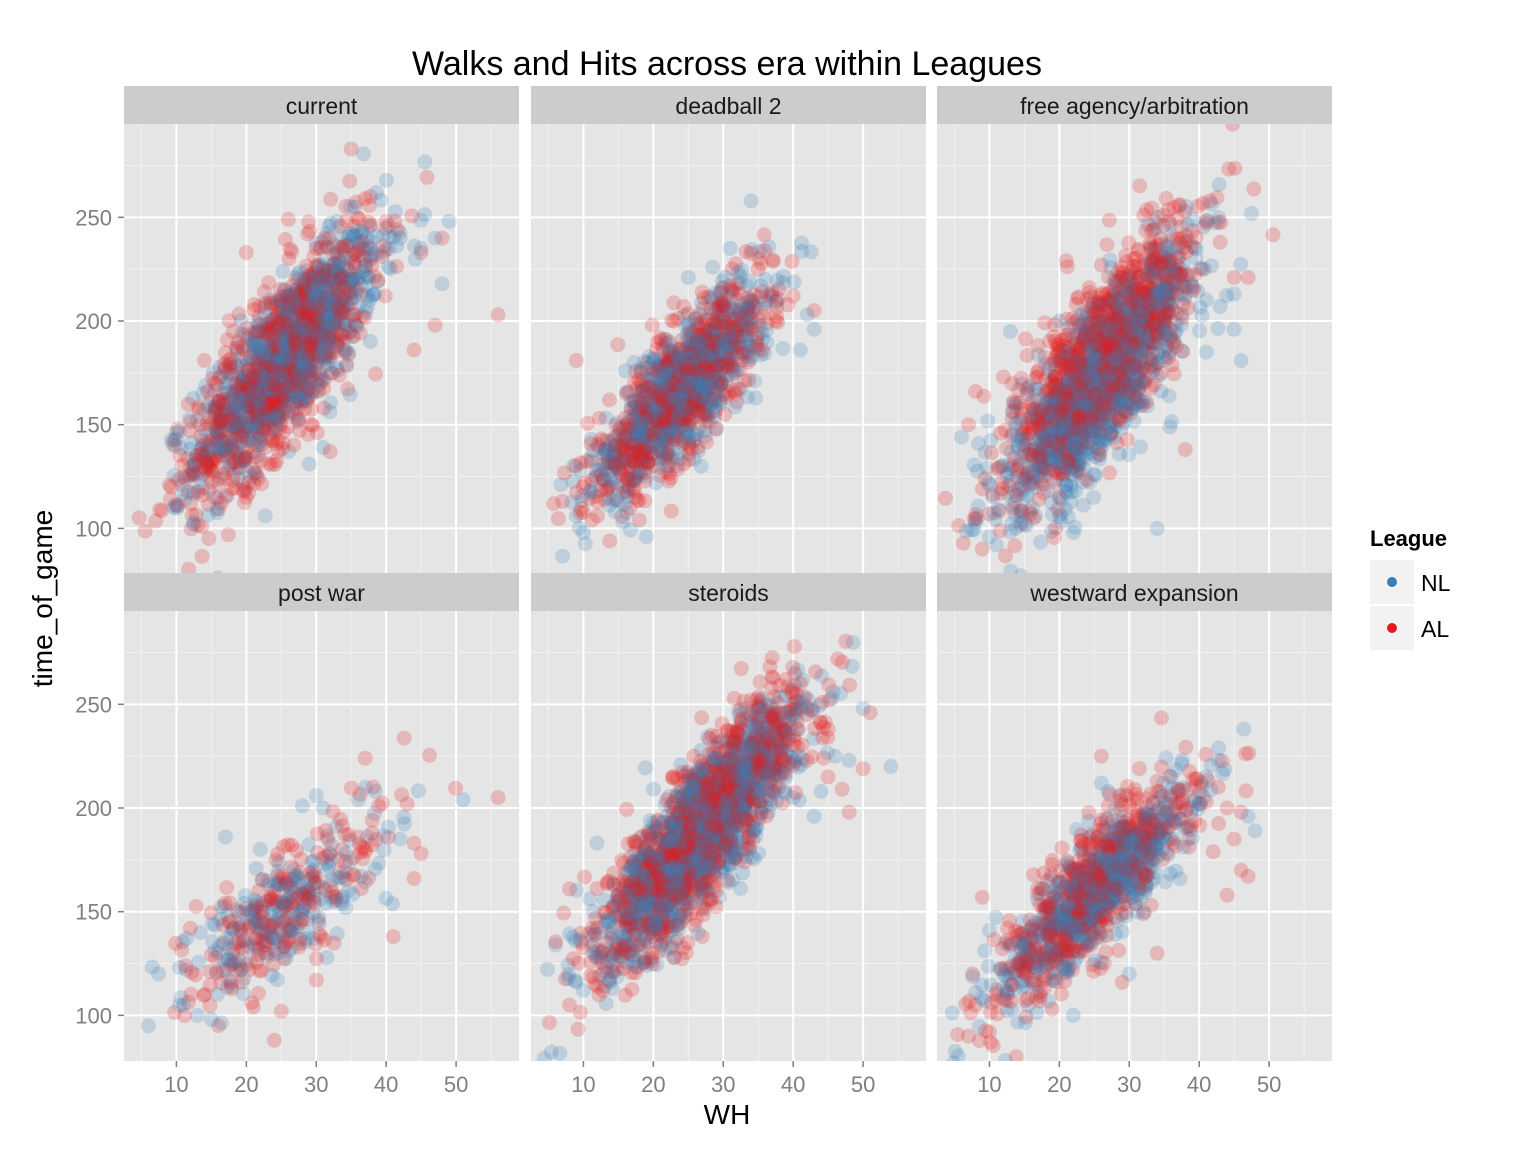  I want to click on y-tick-label: 150, so click(93, 425).